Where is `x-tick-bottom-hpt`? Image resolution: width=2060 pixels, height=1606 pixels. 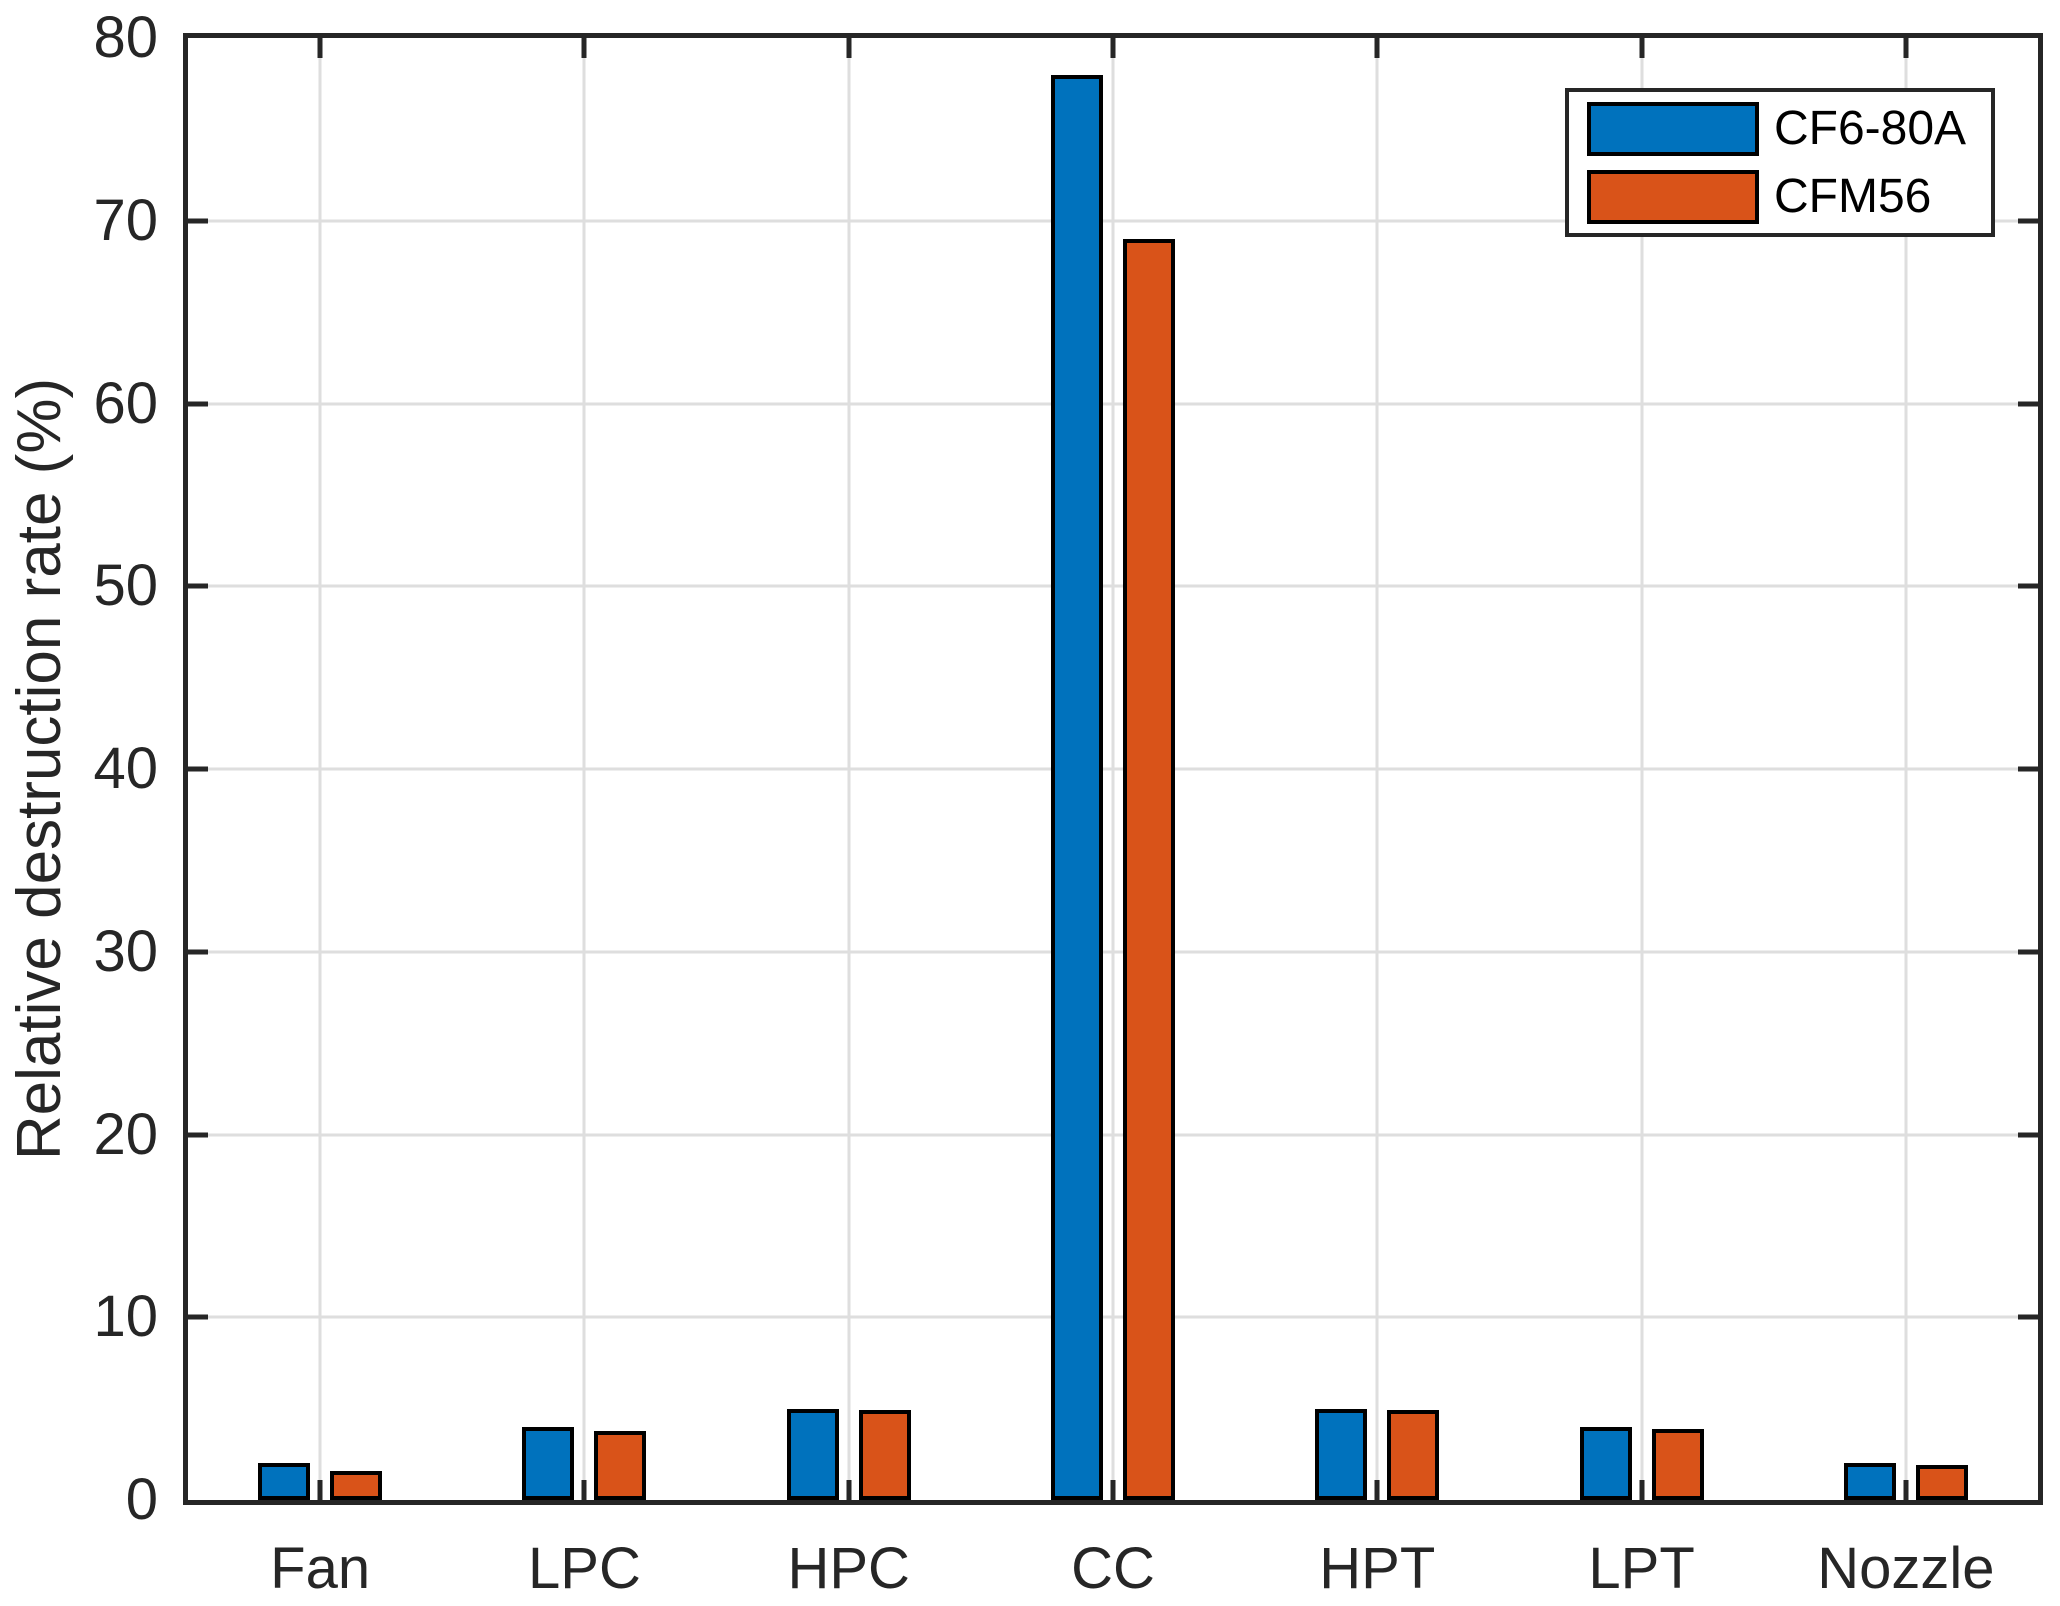 x-tick-bottom-hpt is located at coordinates (1377, 1490).